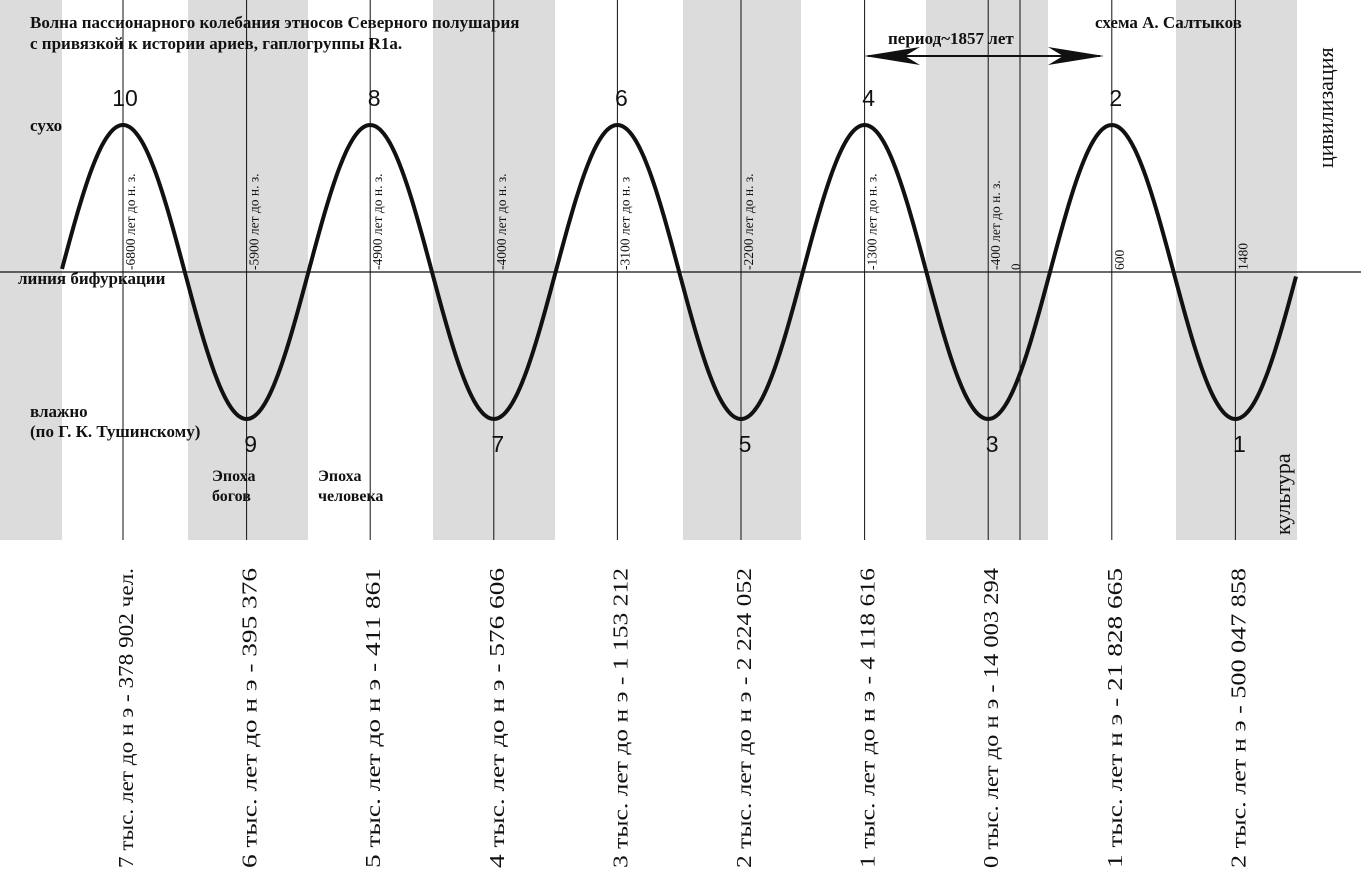 The width and height of the screenshot is (1361, 884). Describe the element at coordinates (374, 98) in the screenshot. I see `extremum-number: 8` at that location.